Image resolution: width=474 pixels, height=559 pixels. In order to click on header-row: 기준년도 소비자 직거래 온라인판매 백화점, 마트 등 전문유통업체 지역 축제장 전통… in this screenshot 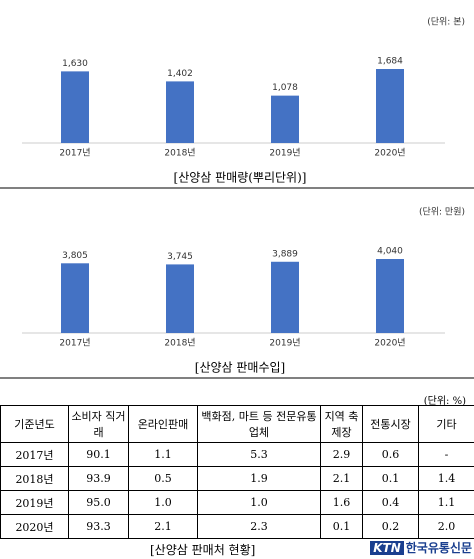, I will do `click(237, 424)`.